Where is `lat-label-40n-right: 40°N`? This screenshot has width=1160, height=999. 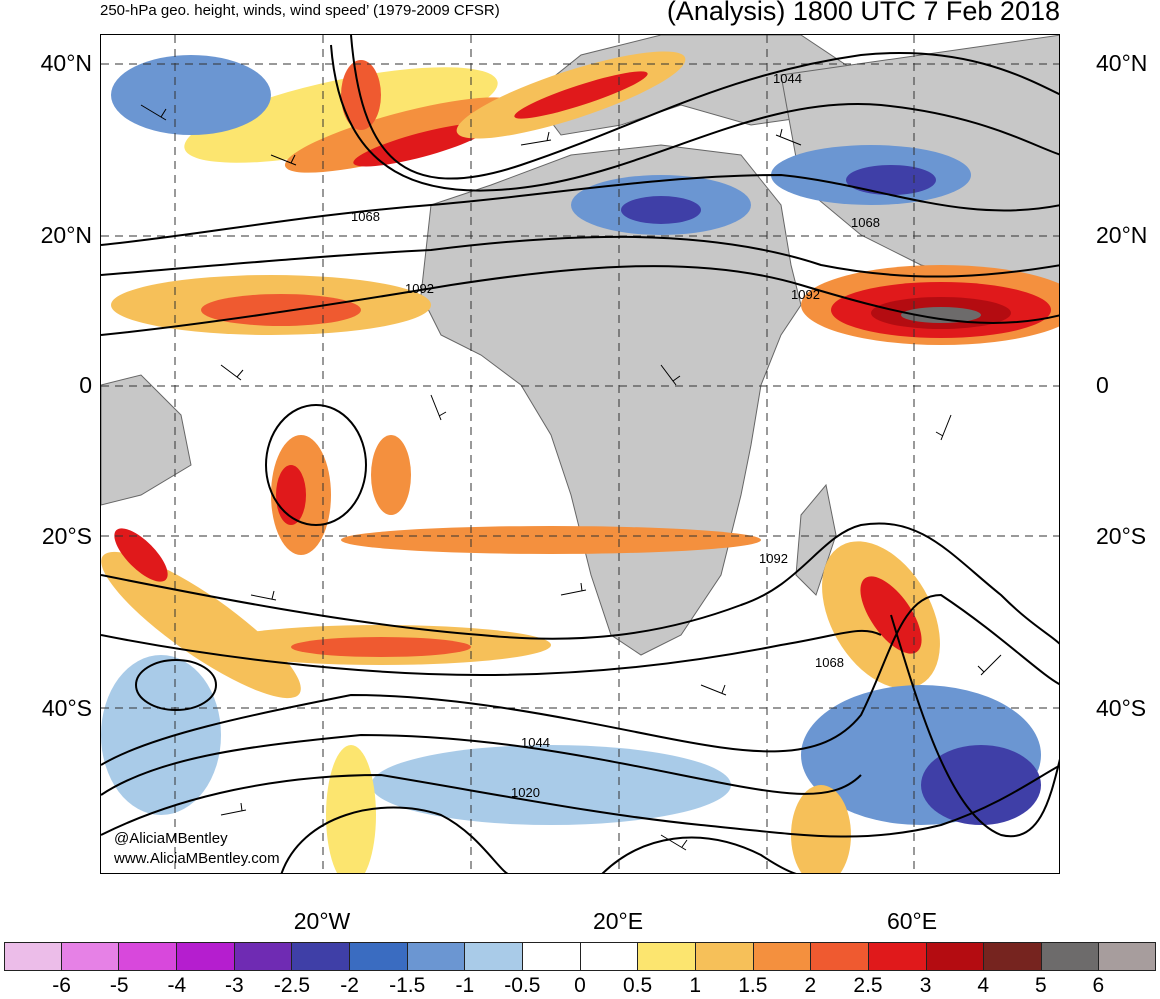
lat-label-40n-right: 40°N is located at coordinates (1122, 63).